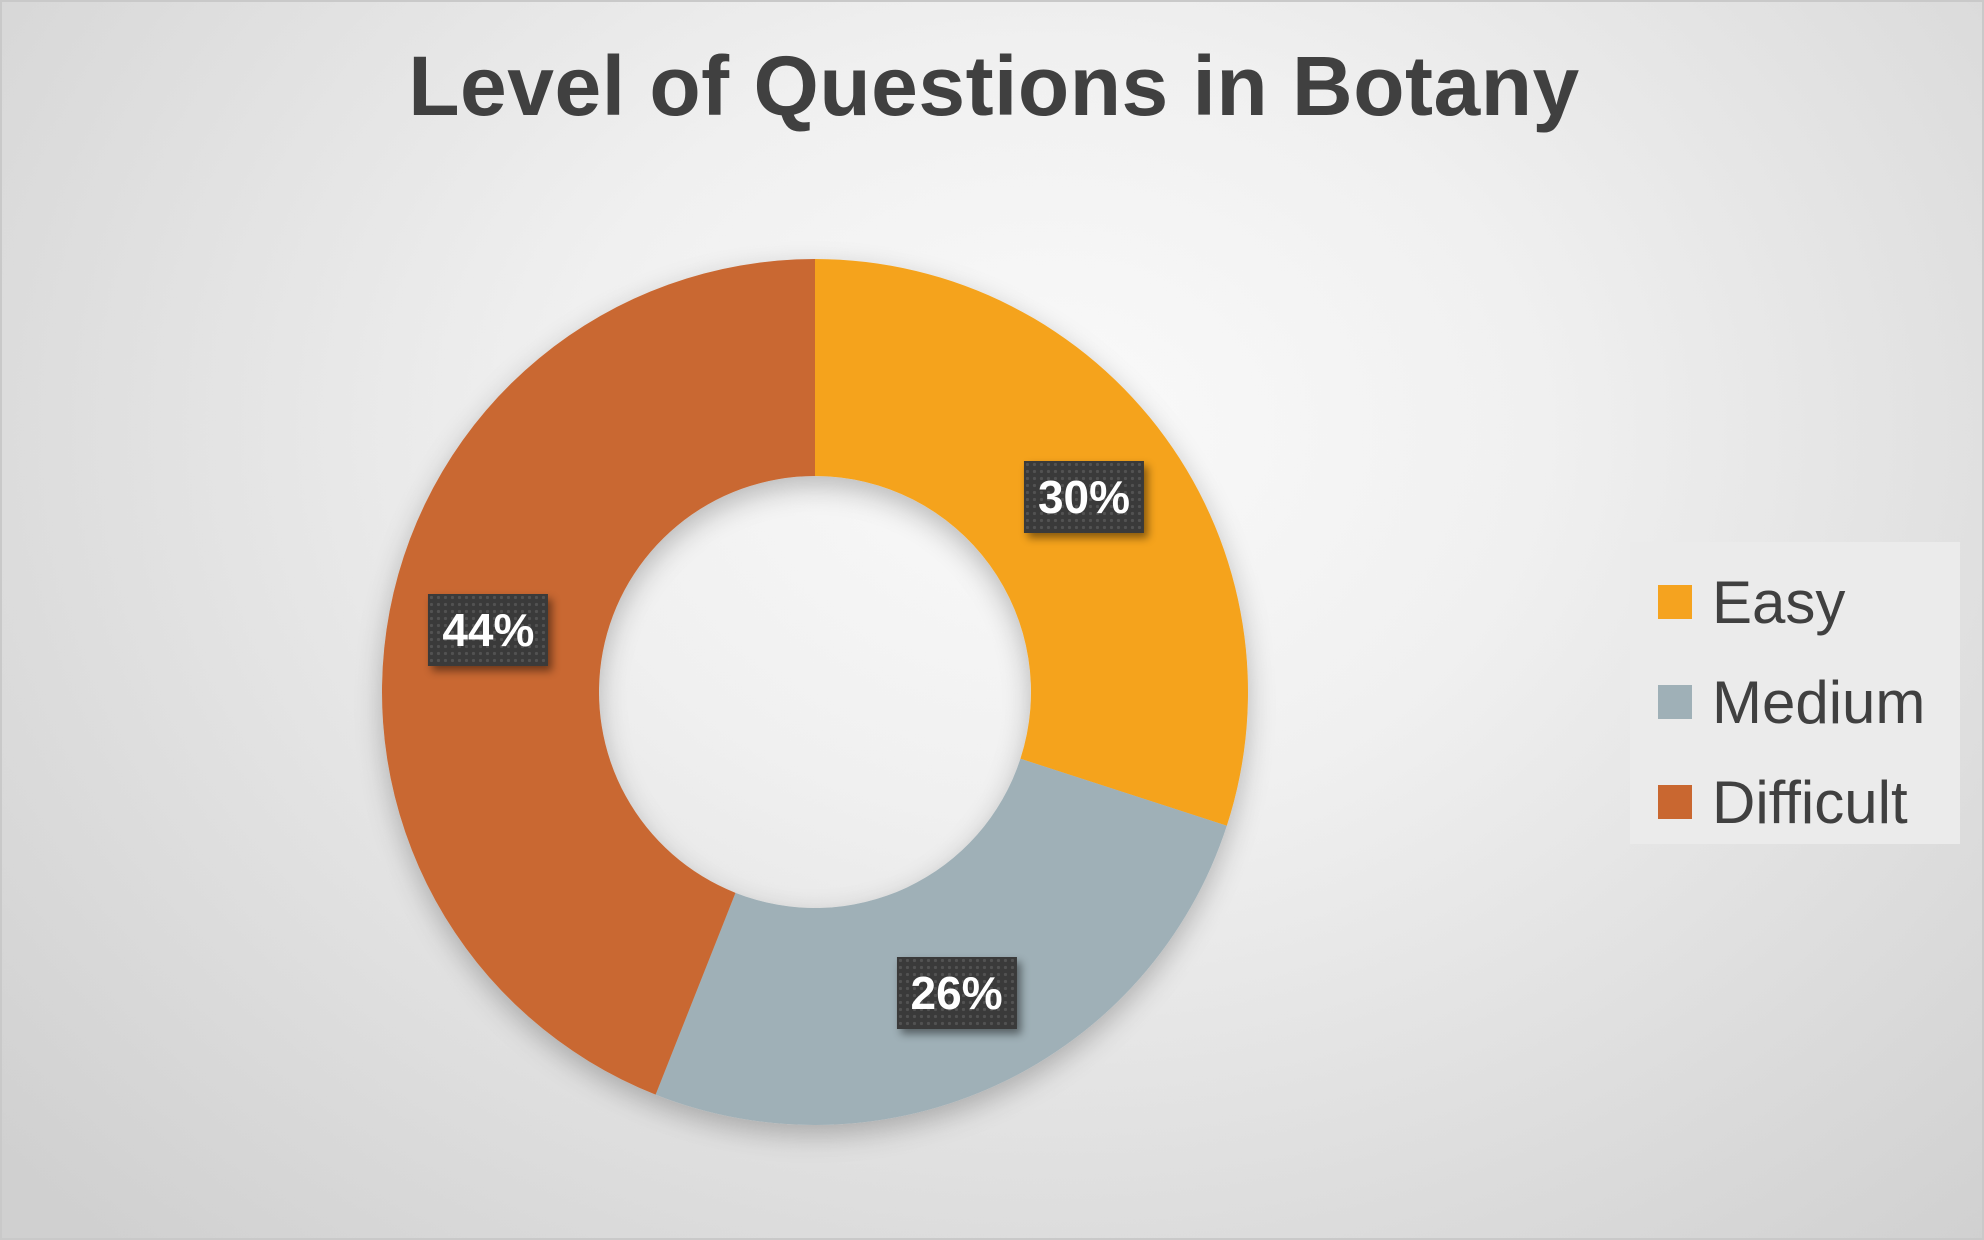 The width and height of the screenshot is (1984, 1240). What do you see at coordinates (598, 677) in the screenshot?
I see `donut-slice-difficult` at bounding box center [598, 677].